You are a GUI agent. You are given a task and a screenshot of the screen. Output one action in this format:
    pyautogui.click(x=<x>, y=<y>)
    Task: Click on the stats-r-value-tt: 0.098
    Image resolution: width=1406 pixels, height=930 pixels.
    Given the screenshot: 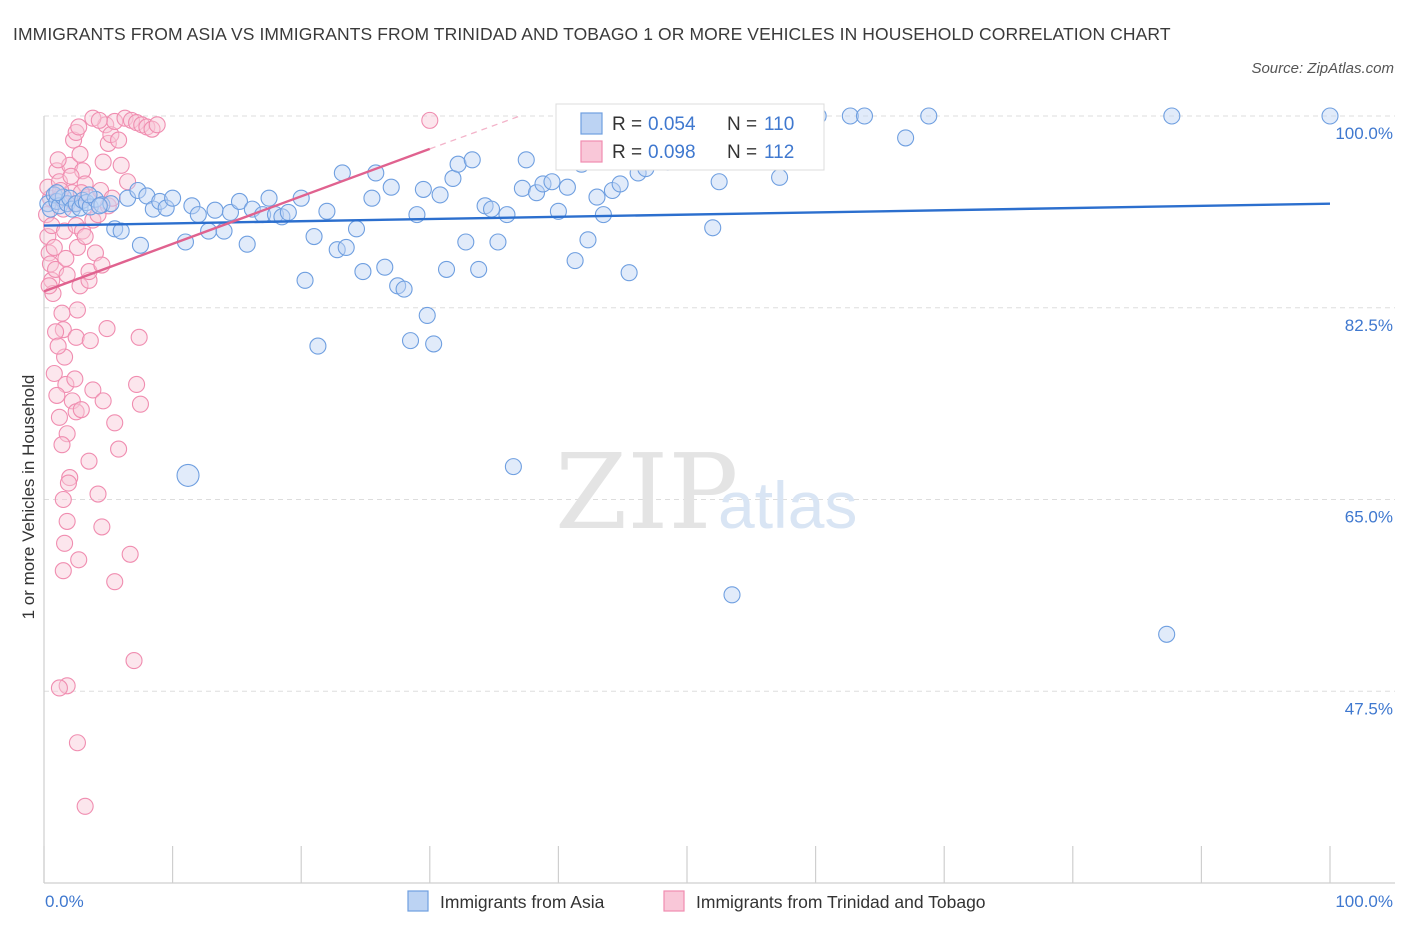 What is the action you would take?
    pyautogui.click(x=672, y=152)
    